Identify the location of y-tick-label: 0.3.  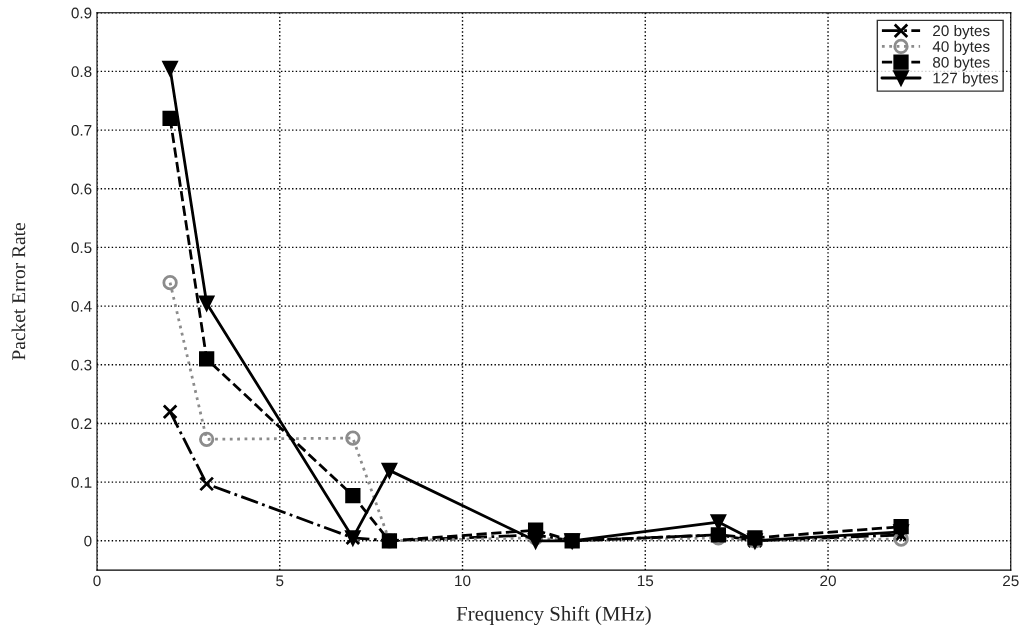
(81, 365).